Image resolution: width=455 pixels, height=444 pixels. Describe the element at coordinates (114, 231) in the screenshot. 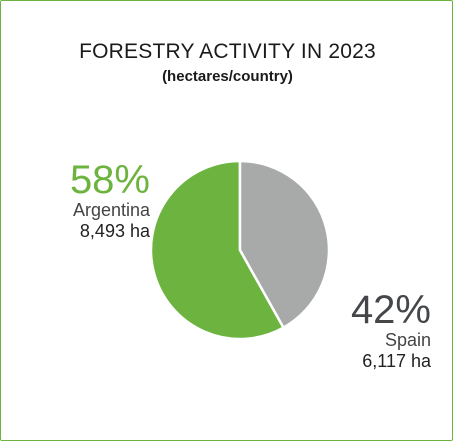

I see `slice-value: 8,493 ha` at that location.